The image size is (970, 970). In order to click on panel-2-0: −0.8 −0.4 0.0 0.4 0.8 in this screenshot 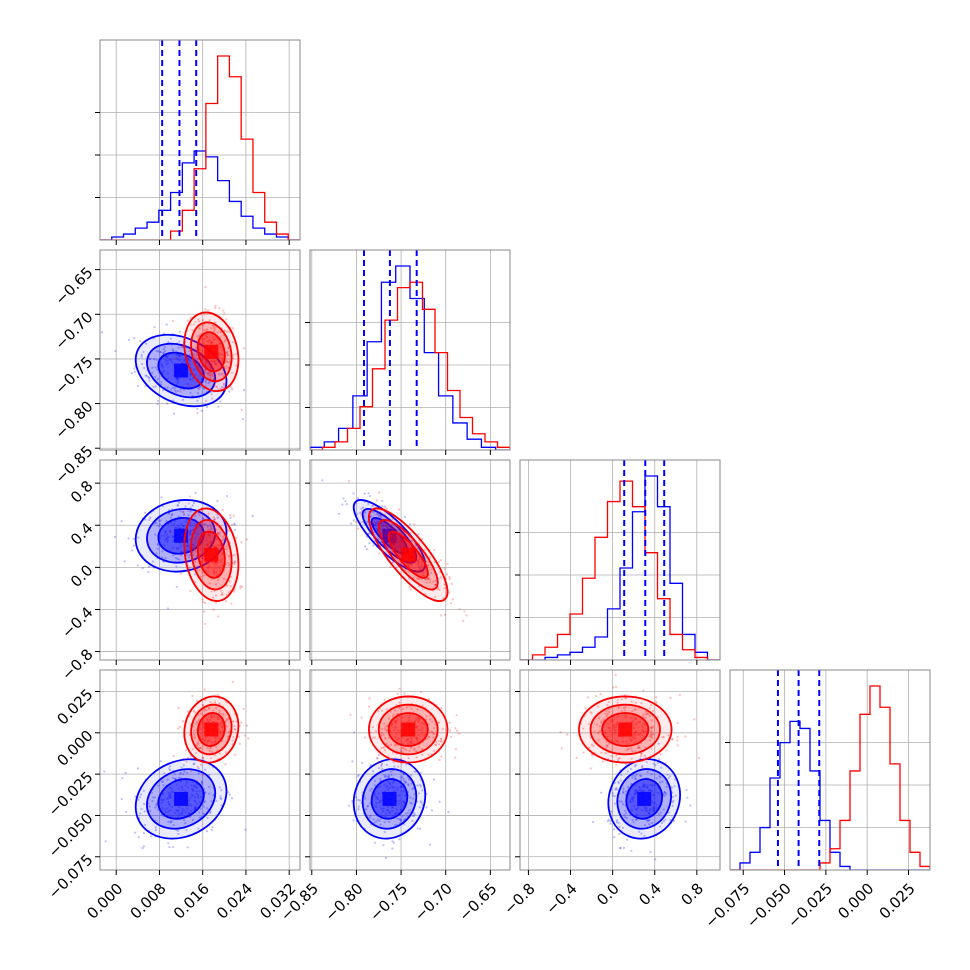, I will do `click(179, 571)`.